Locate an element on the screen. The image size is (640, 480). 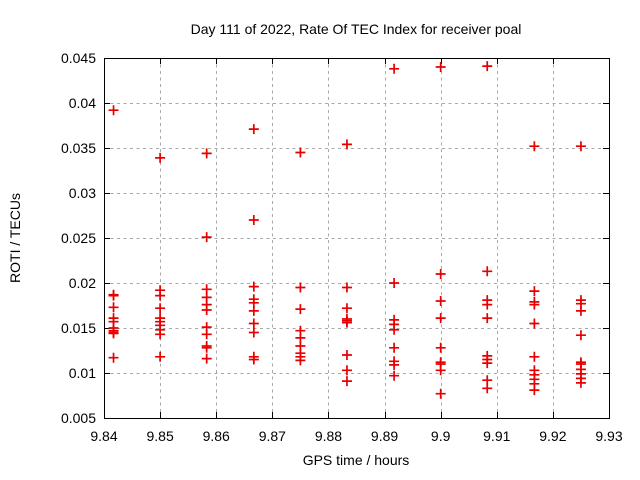
y-tick-label: 0.02 is located at coordinates (82, 283).